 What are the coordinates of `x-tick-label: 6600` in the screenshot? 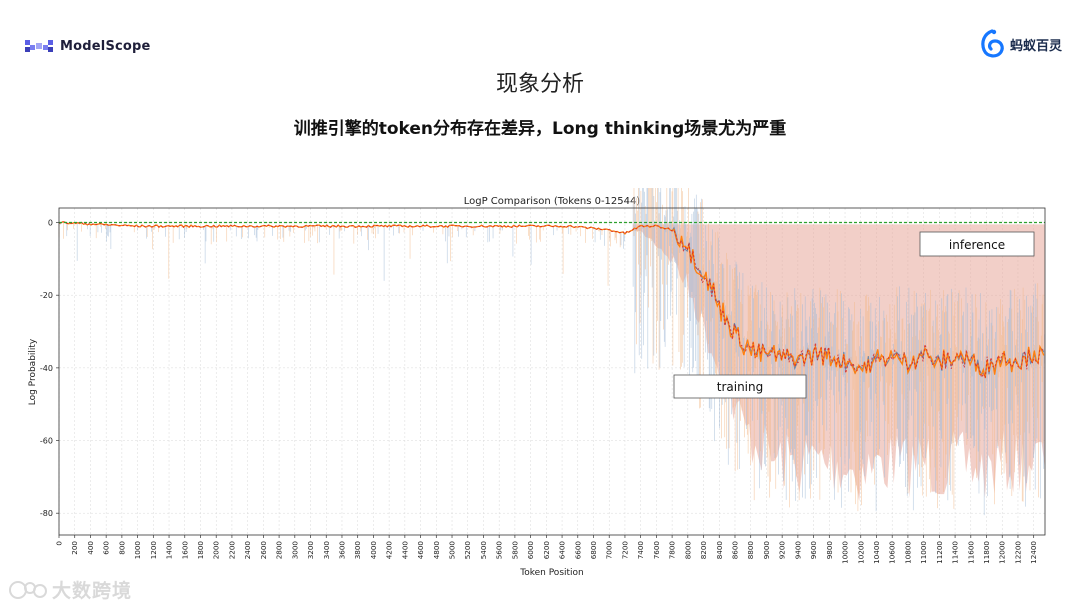 It's located at (577, 550).